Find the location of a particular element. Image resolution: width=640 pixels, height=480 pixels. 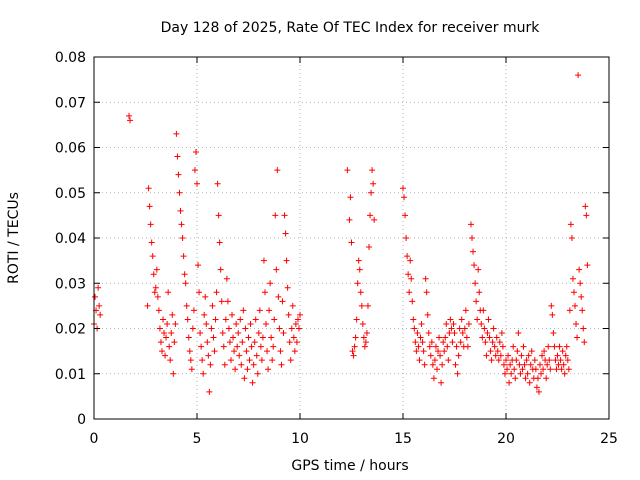

x-tick-label: 25 is located at coordinates (609, 439).